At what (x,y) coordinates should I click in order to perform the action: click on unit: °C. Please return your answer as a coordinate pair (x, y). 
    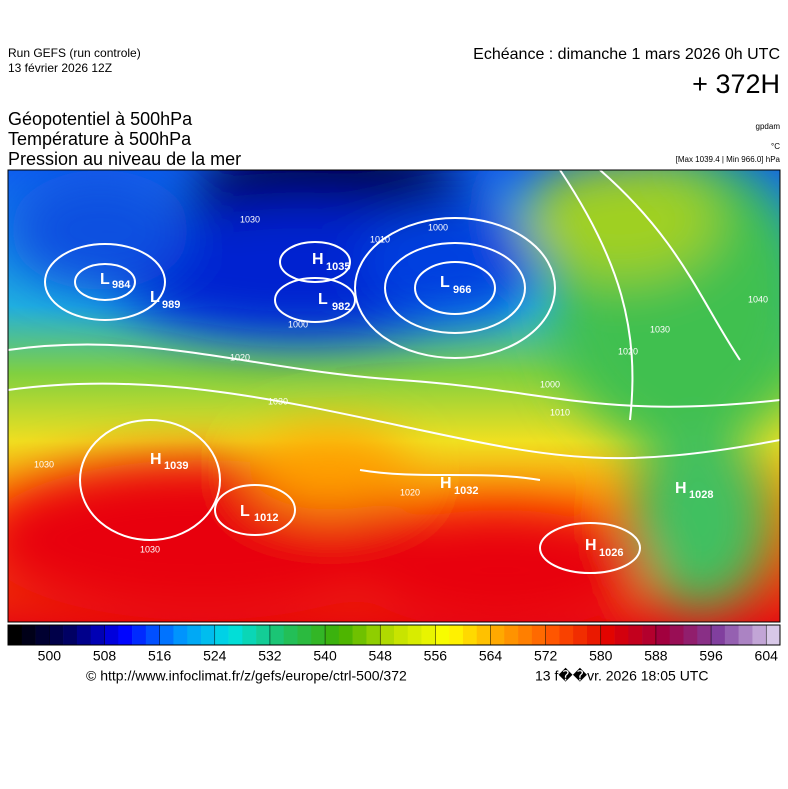
    Looking at the image, I should click on (775, 146).